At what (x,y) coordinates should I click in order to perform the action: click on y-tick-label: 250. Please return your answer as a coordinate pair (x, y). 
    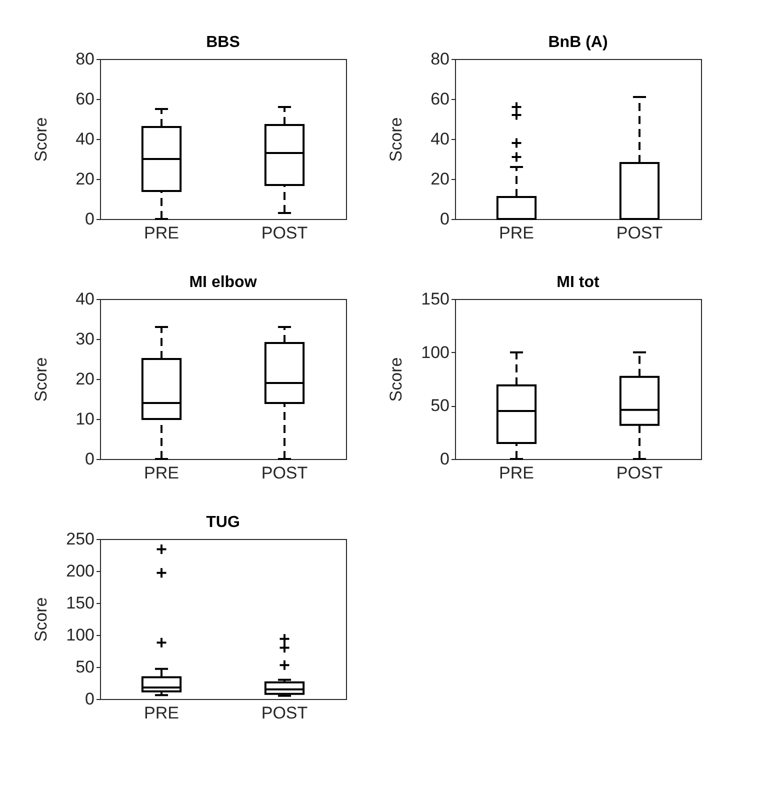
    Looking at the image, I should click on (80, 539).